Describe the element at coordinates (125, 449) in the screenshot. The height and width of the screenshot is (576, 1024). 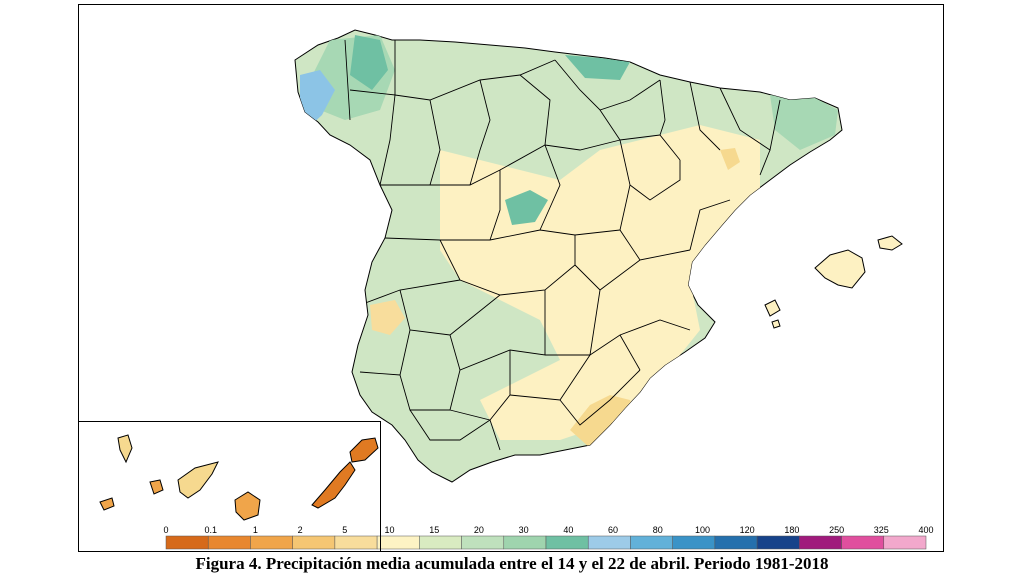
I see `island-la-palma` at that location.